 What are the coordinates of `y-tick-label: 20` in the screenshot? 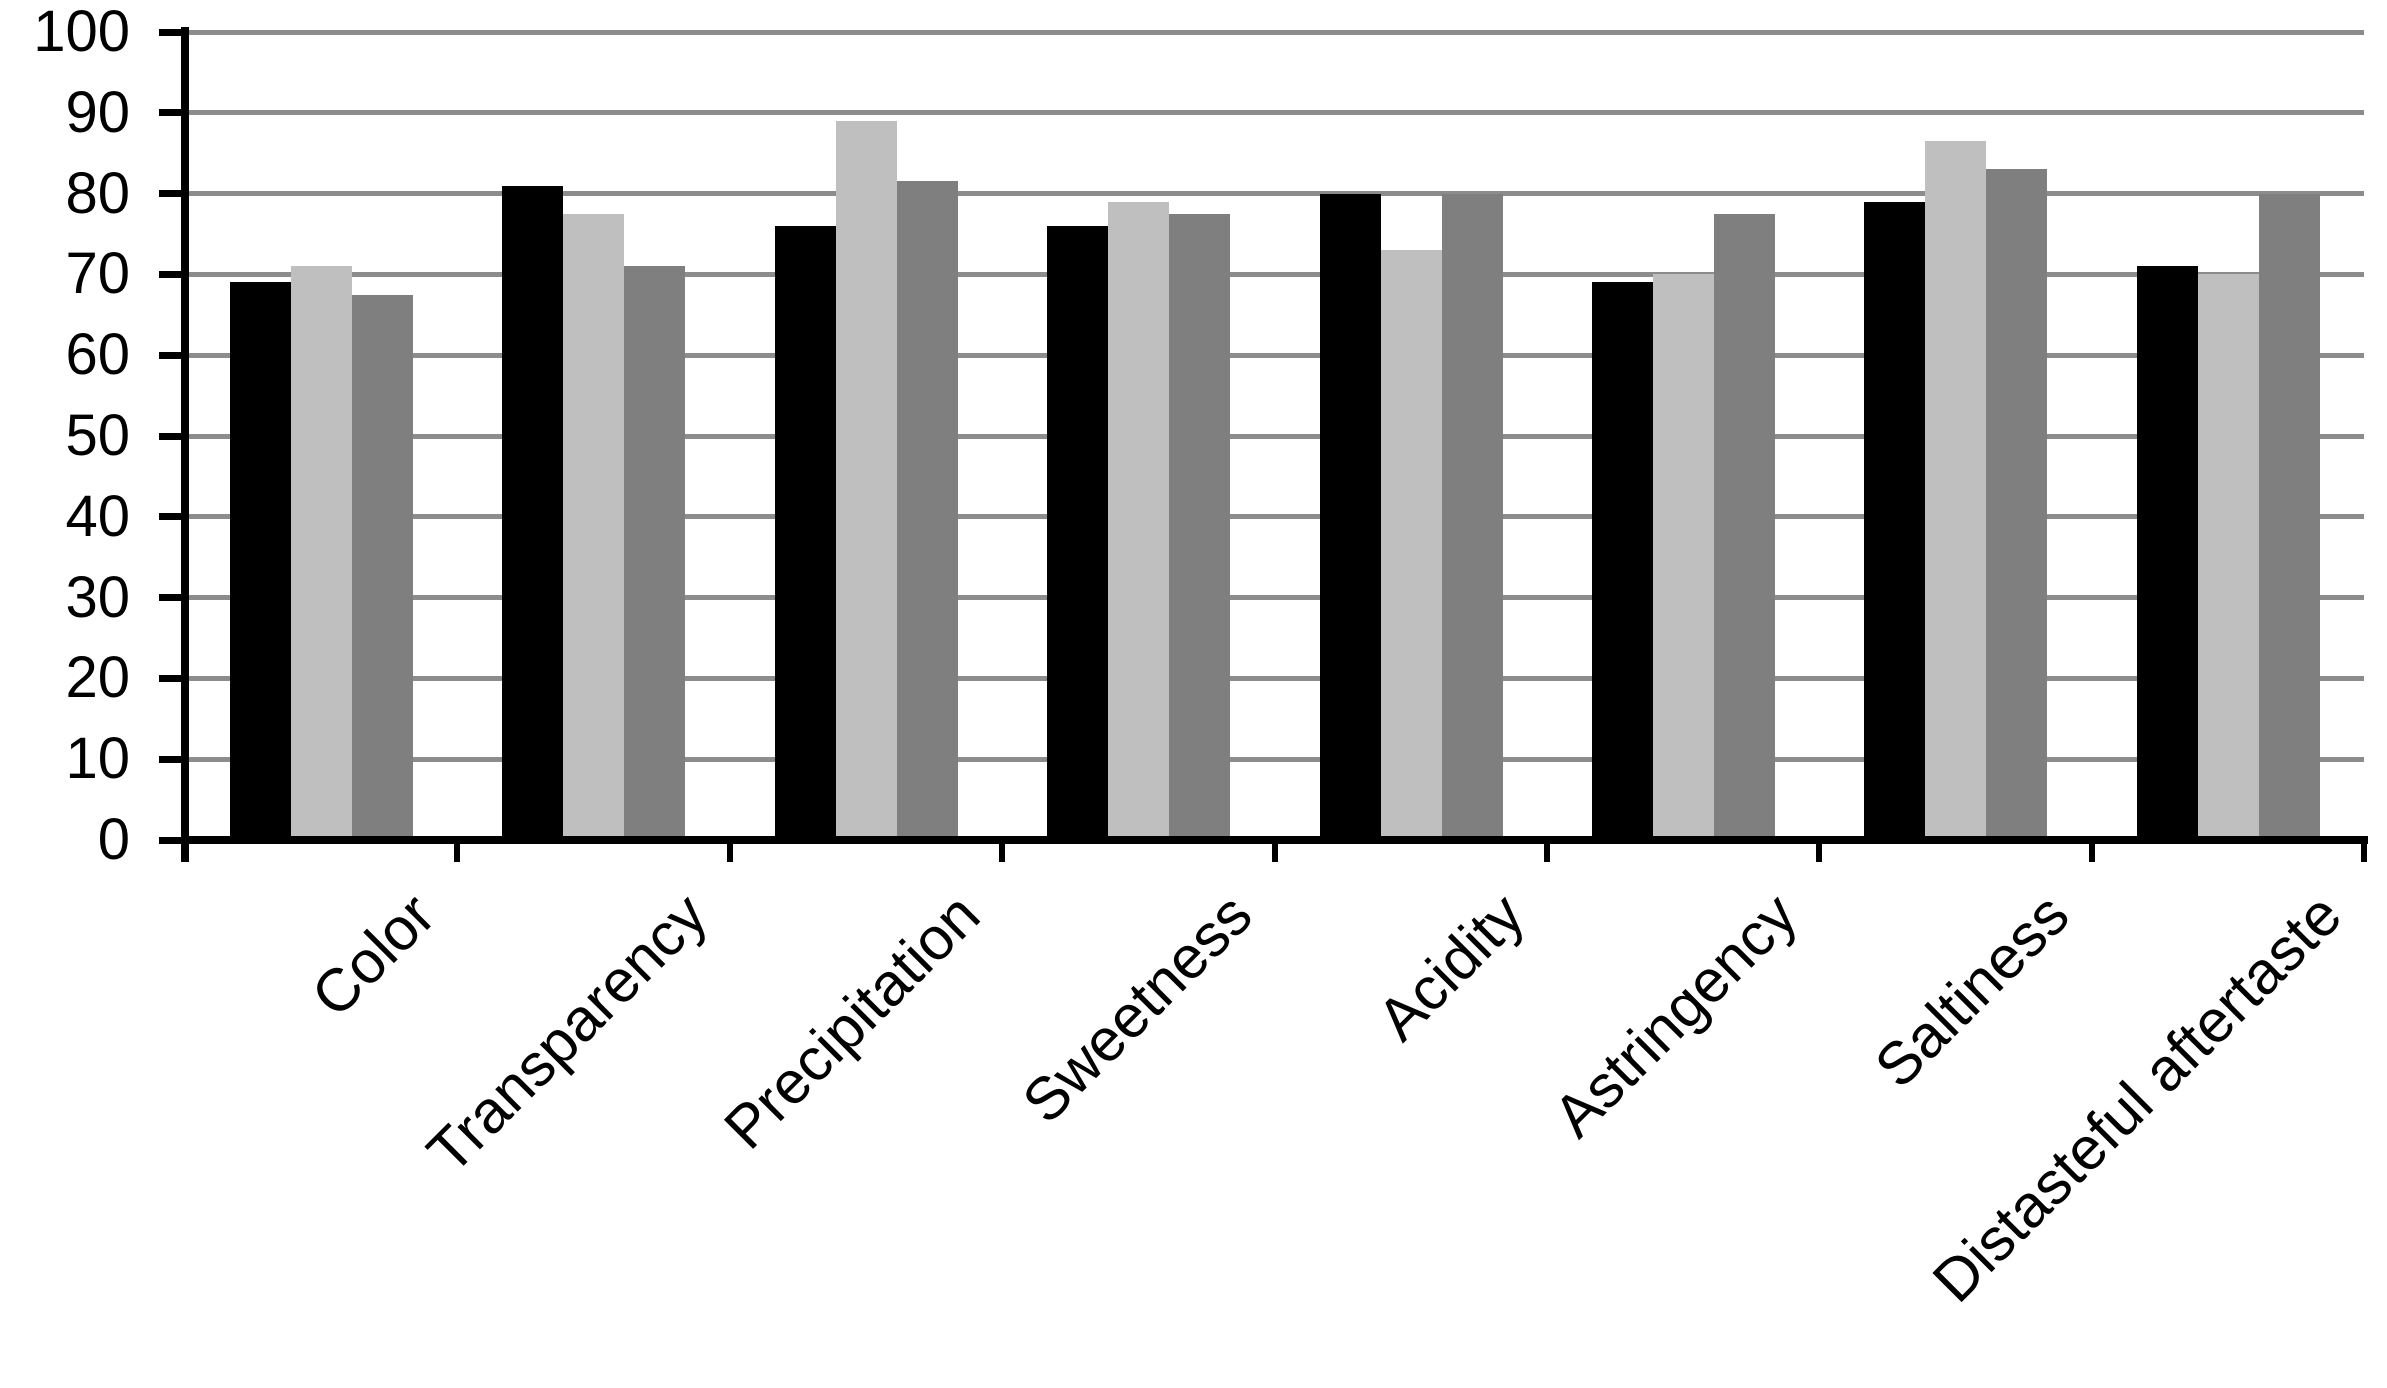 It's located at (97, 678).